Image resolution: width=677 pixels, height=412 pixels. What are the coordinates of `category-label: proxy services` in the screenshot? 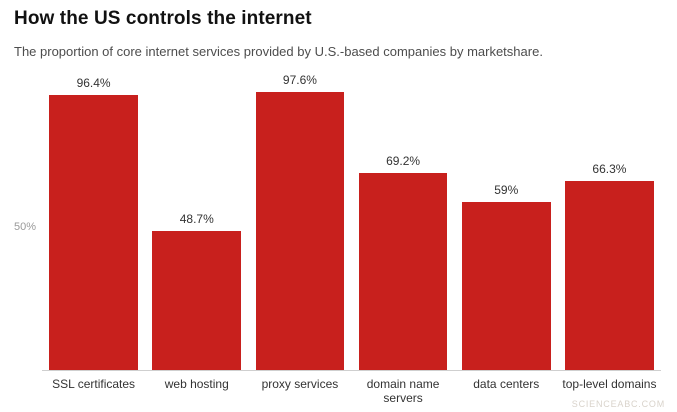 It's located at (300, 384).